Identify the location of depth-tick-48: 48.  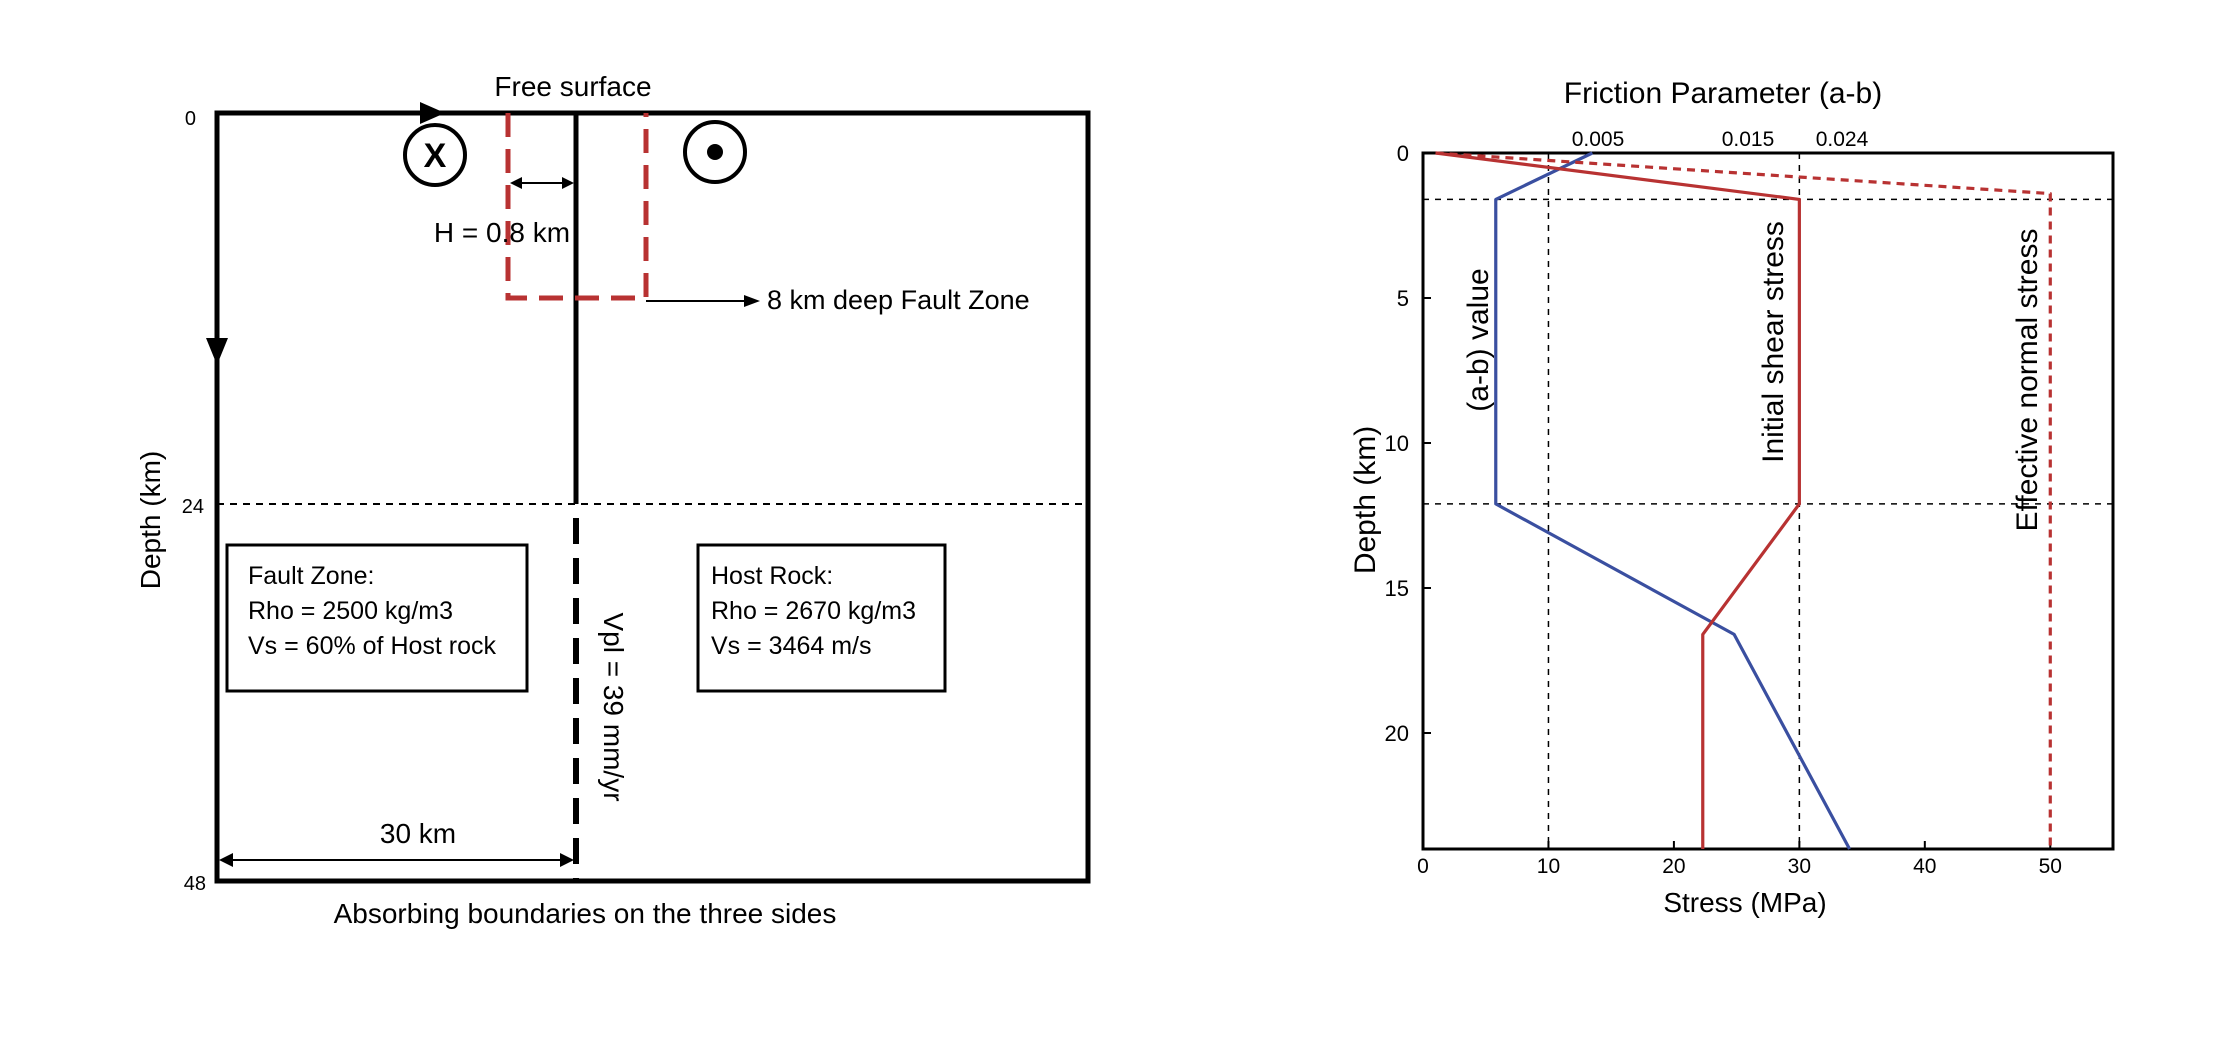
(195, 884).